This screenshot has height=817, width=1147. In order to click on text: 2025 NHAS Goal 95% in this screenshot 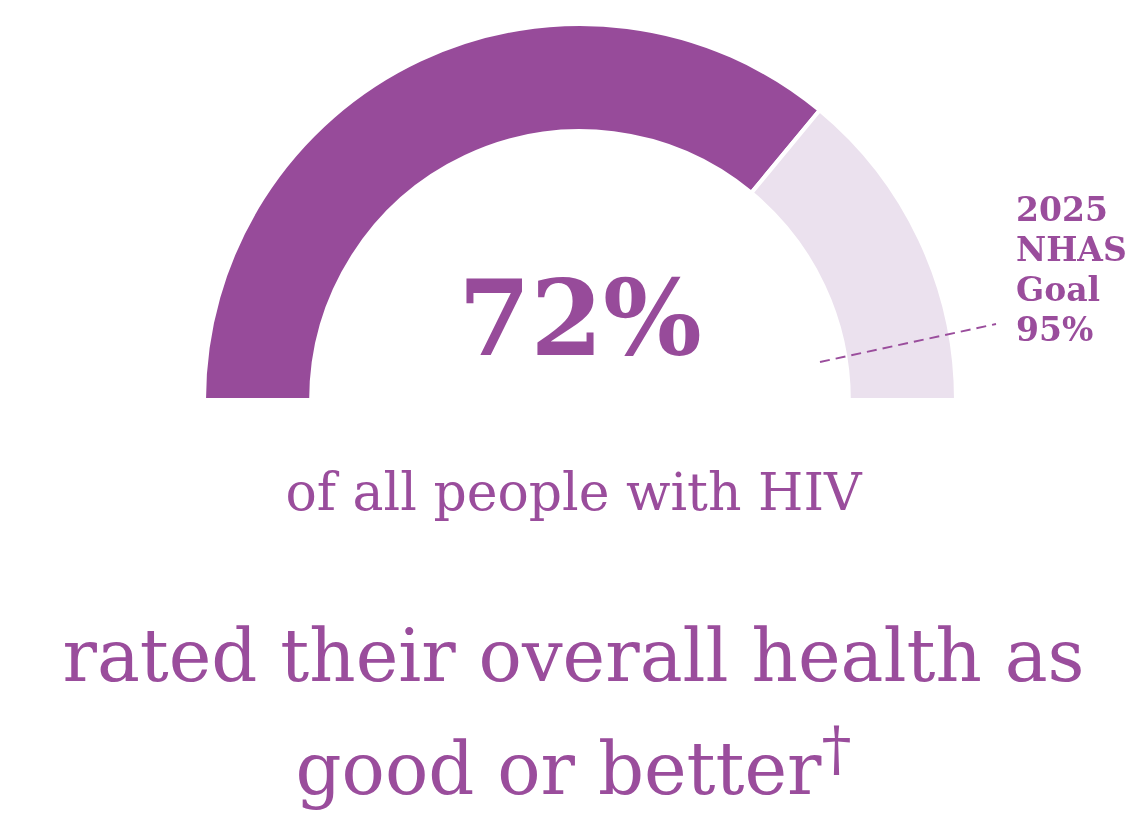, I will do `click(1072, 270)`.